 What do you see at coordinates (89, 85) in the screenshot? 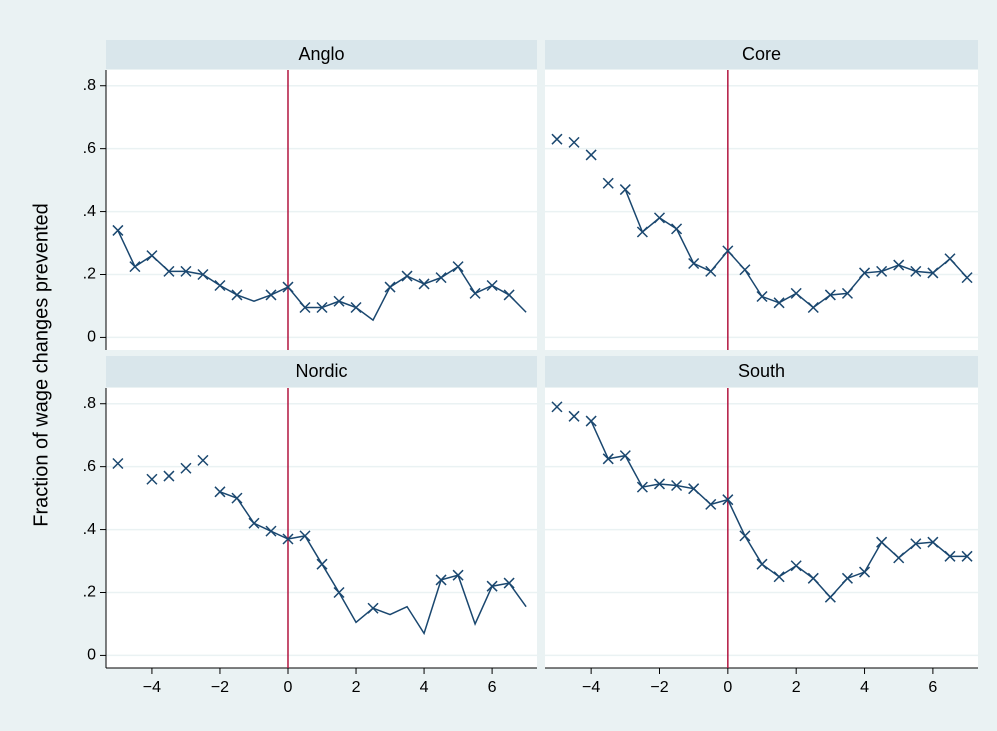
I see `y-tick-label: .8` at bounding box center [89, 85].